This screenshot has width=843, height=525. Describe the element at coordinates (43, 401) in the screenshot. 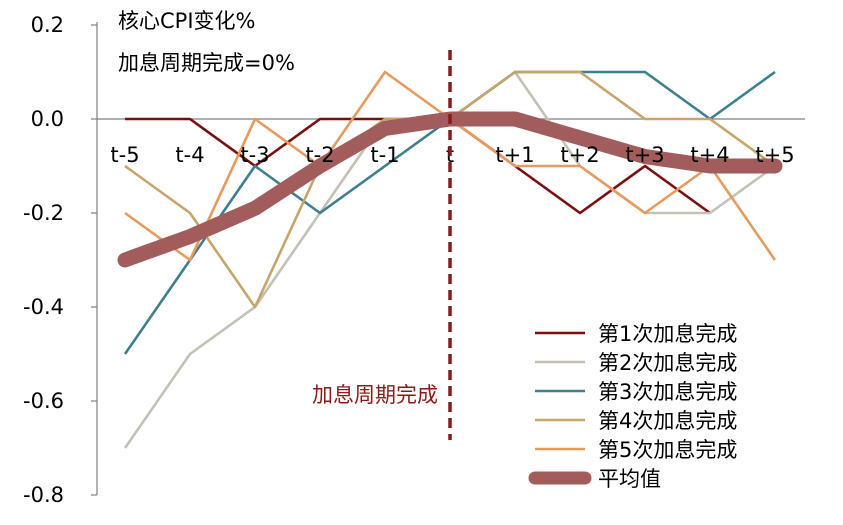

I see `y-tick-label: -0.6` at that location.